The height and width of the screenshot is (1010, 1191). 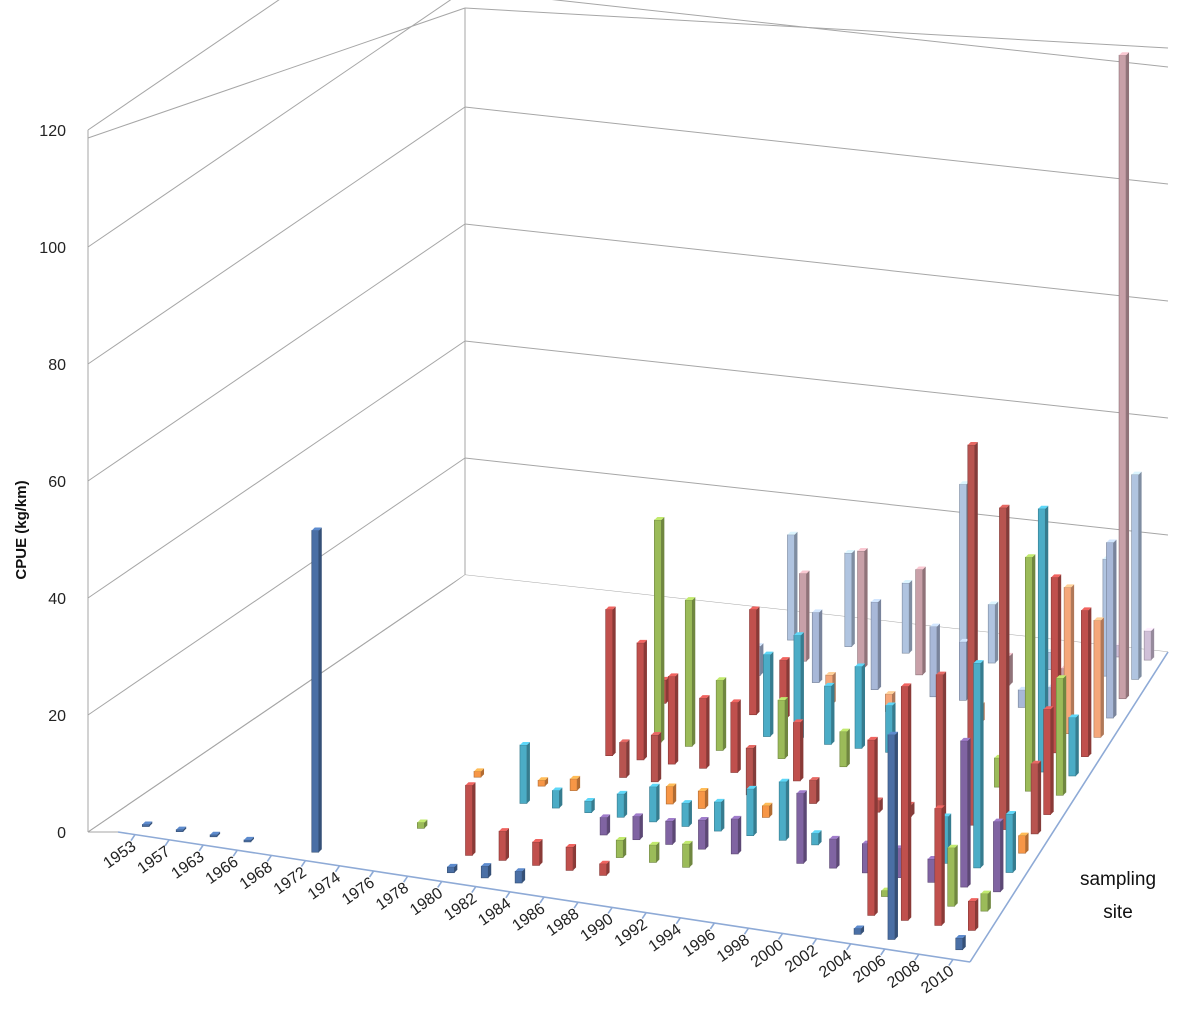 I want to click on x-tick-label: 2004, so click(x=835, y=964).